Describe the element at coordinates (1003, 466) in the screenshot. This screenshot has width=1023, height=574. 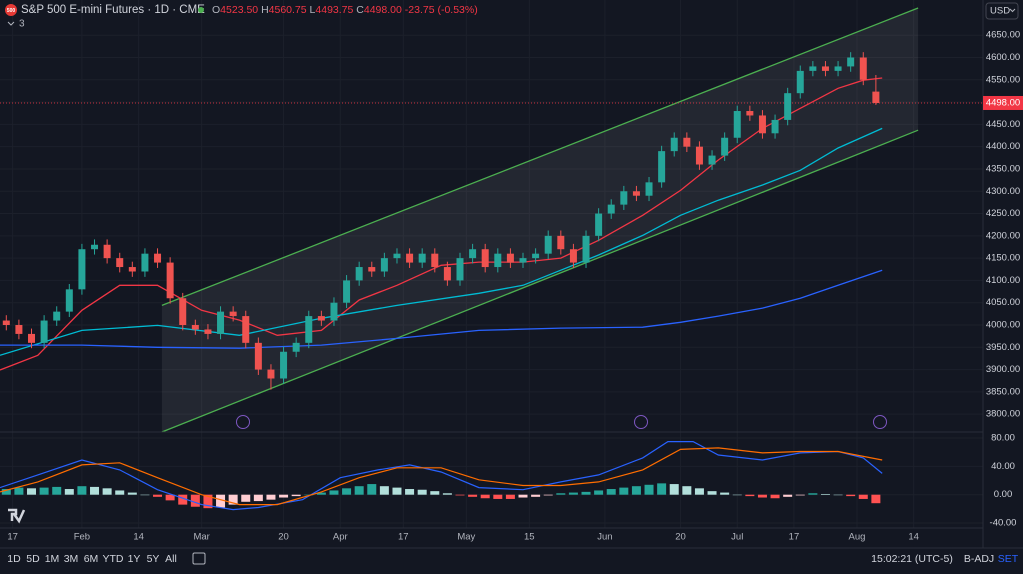
I see `y-tick-label: 40.00` at that location.